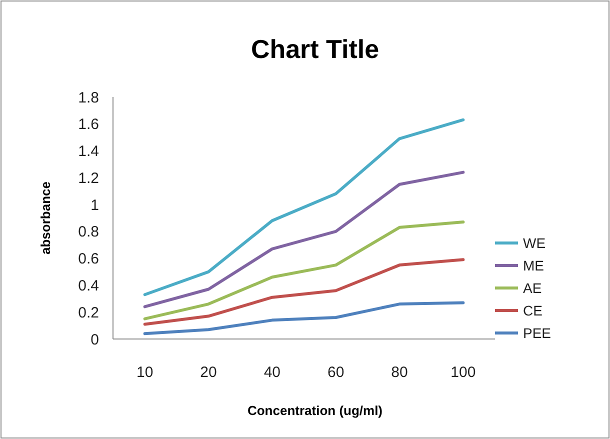  What do you see at coordinates (532, 288) in the screenshot?
I see `legend-label: AE` at bounding box center [532, 288].